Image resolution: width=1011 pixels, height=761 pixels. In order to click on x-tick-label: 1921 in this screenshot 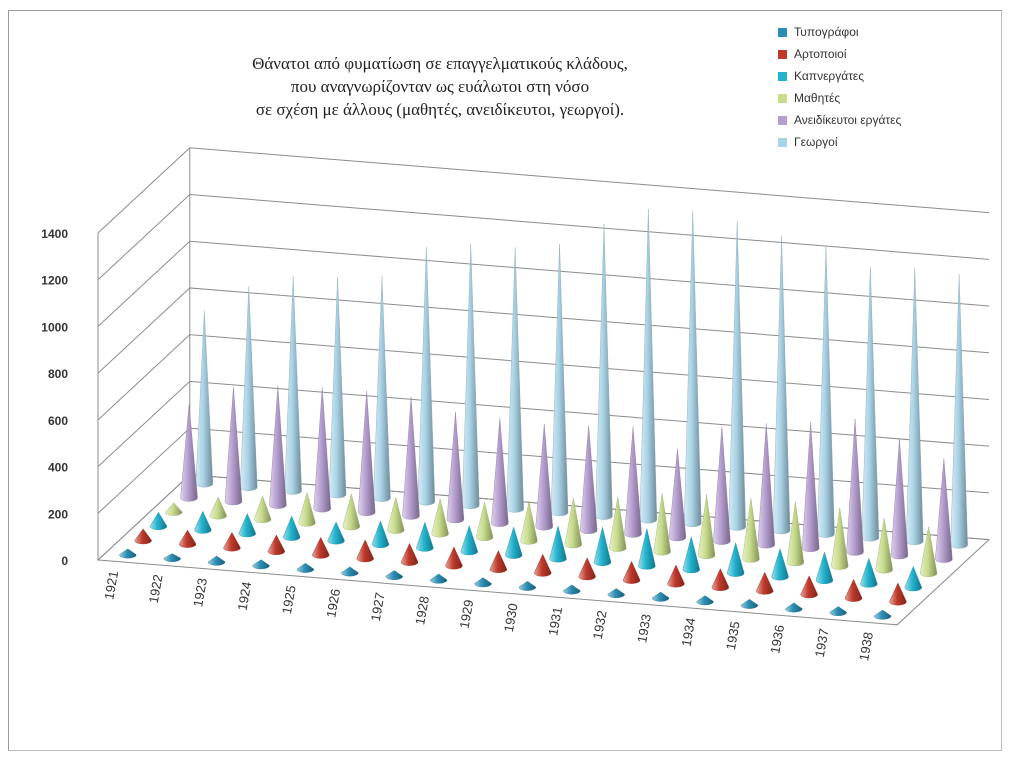, I will do `click(111, 585)`.